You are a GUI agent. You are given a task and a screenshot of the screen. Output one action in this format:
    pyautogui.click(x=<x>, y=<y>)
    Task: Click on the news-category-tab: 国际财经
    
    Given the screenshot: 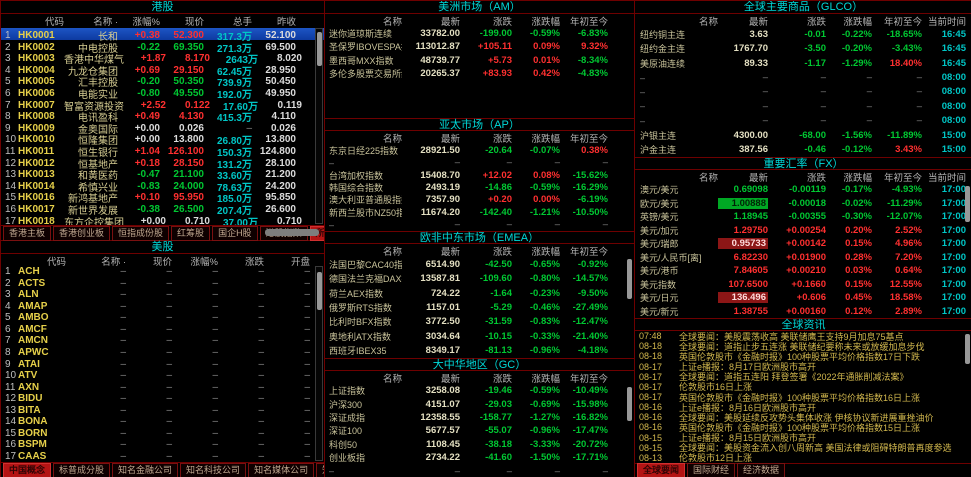 What is the action you would take?
    pyautogui.click(x=711, y=470)
    